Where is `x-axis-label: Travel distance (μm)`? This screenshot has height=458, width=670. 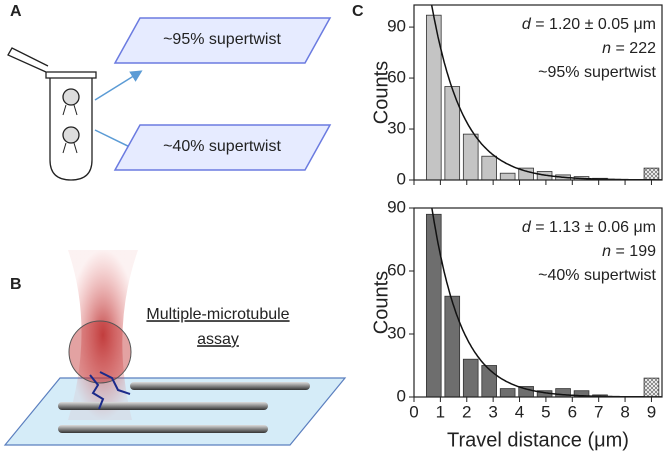 x-axis-label: Travel distance (μm) is located at coordinates (538, 440).